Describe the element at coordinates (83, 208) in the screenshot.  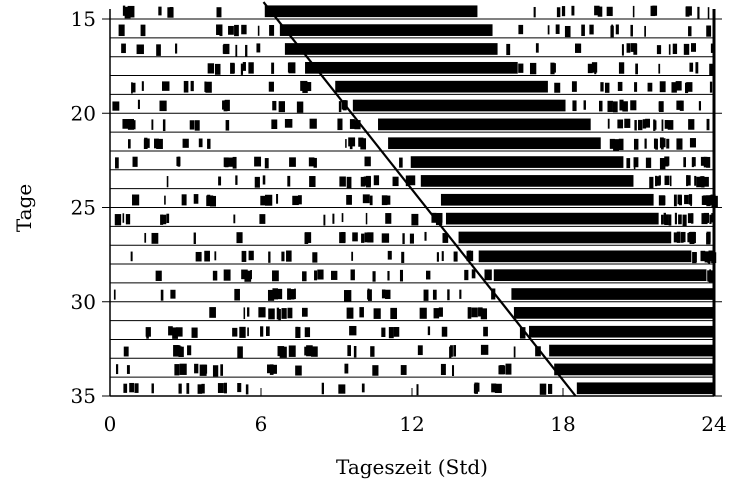
I see `y-tick-label: 25` at that location.